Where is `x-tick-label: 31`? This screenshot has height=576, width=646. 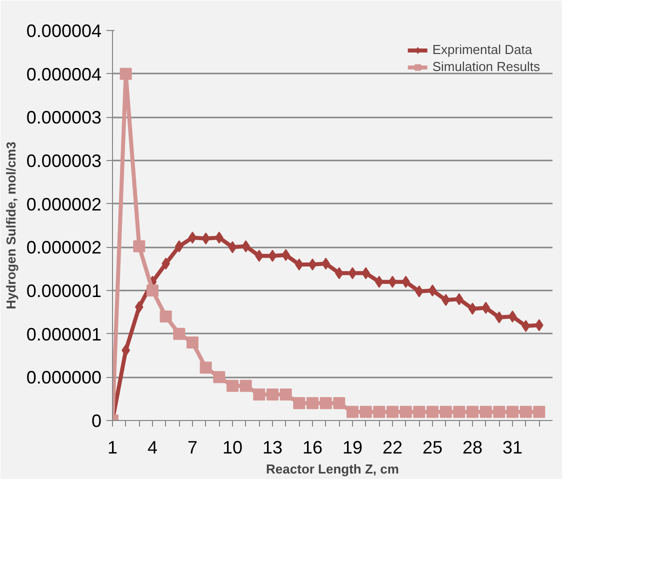 x-tick-label: 31 is located at coordinates (512, 448).